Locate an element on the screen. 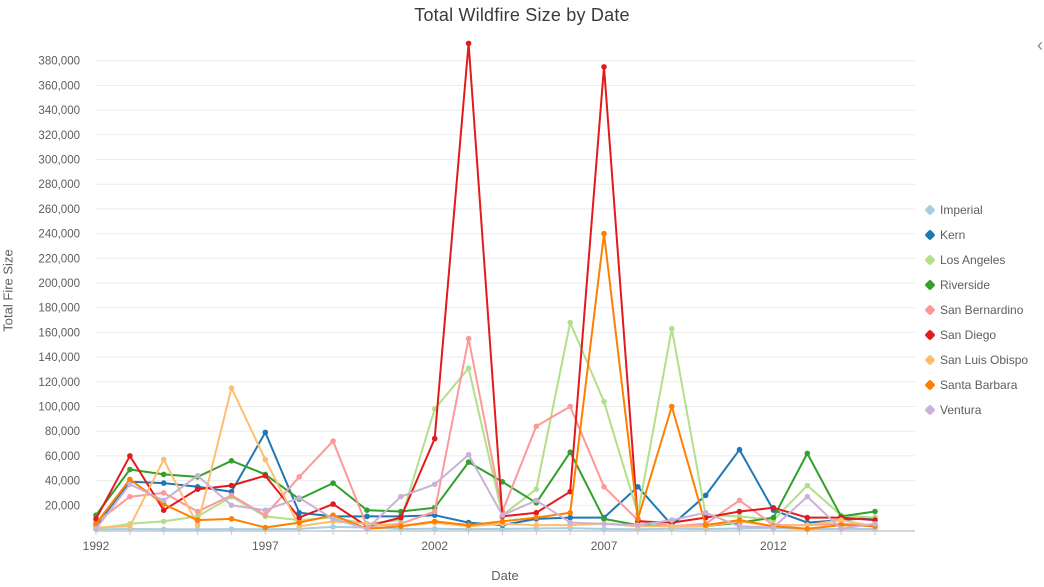 Image resolution: width=1044 pixels, height=587 pixels. legend-item-san-luis-obispo: San Luis Obispo is located at coordinates (976, 359).